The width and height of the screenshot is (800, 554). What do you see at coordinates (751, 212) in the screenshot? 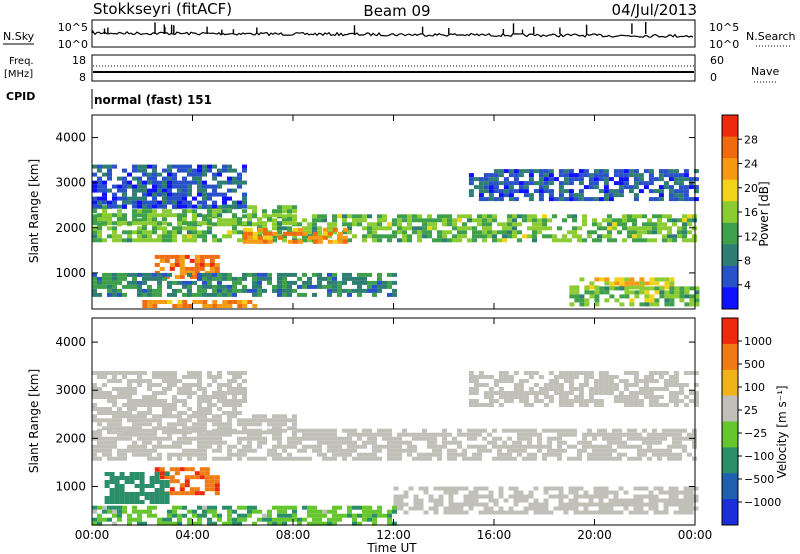
I see `colorbar-tick-label: 16` at bounding box center [751, 212].